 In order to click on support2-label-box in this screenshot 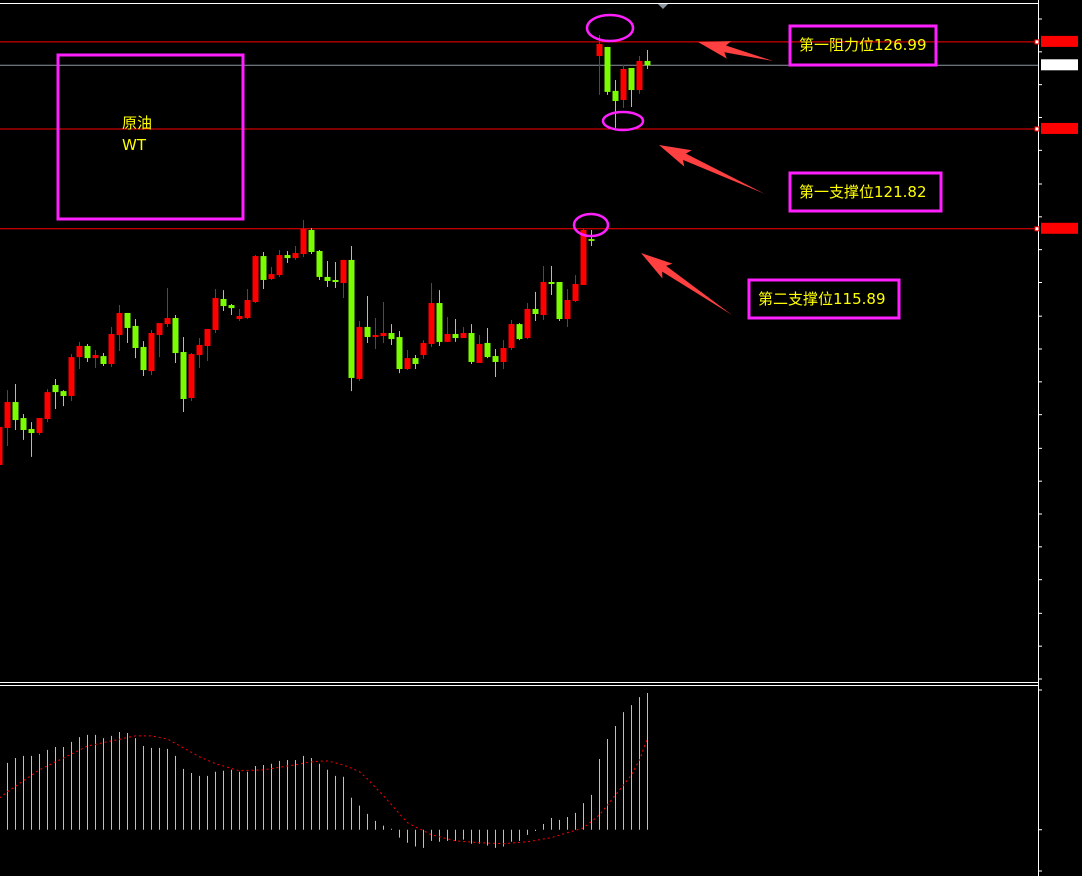, I will do `click(824, 299)`.